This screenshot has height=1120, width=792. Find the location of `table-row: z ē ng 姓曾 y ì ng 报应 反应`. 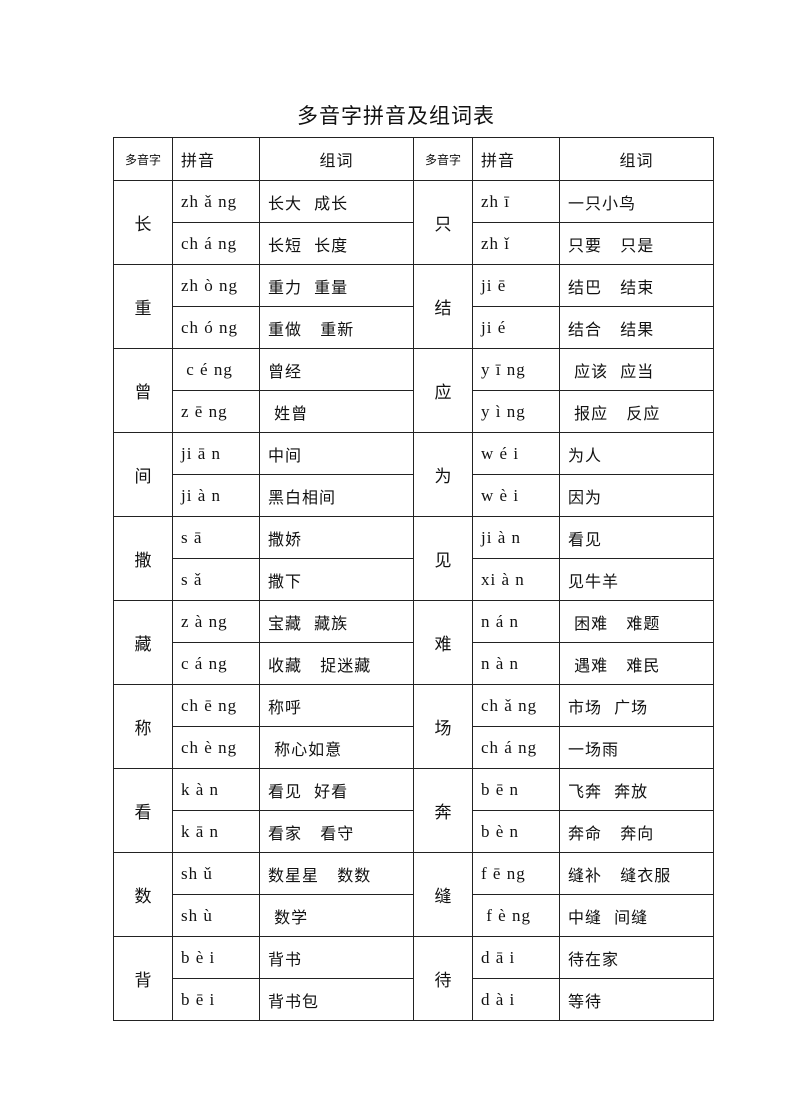

table-row: z ē ng 姓曾 y ì ng 报应 反应 is located at coordinates (414, 411).